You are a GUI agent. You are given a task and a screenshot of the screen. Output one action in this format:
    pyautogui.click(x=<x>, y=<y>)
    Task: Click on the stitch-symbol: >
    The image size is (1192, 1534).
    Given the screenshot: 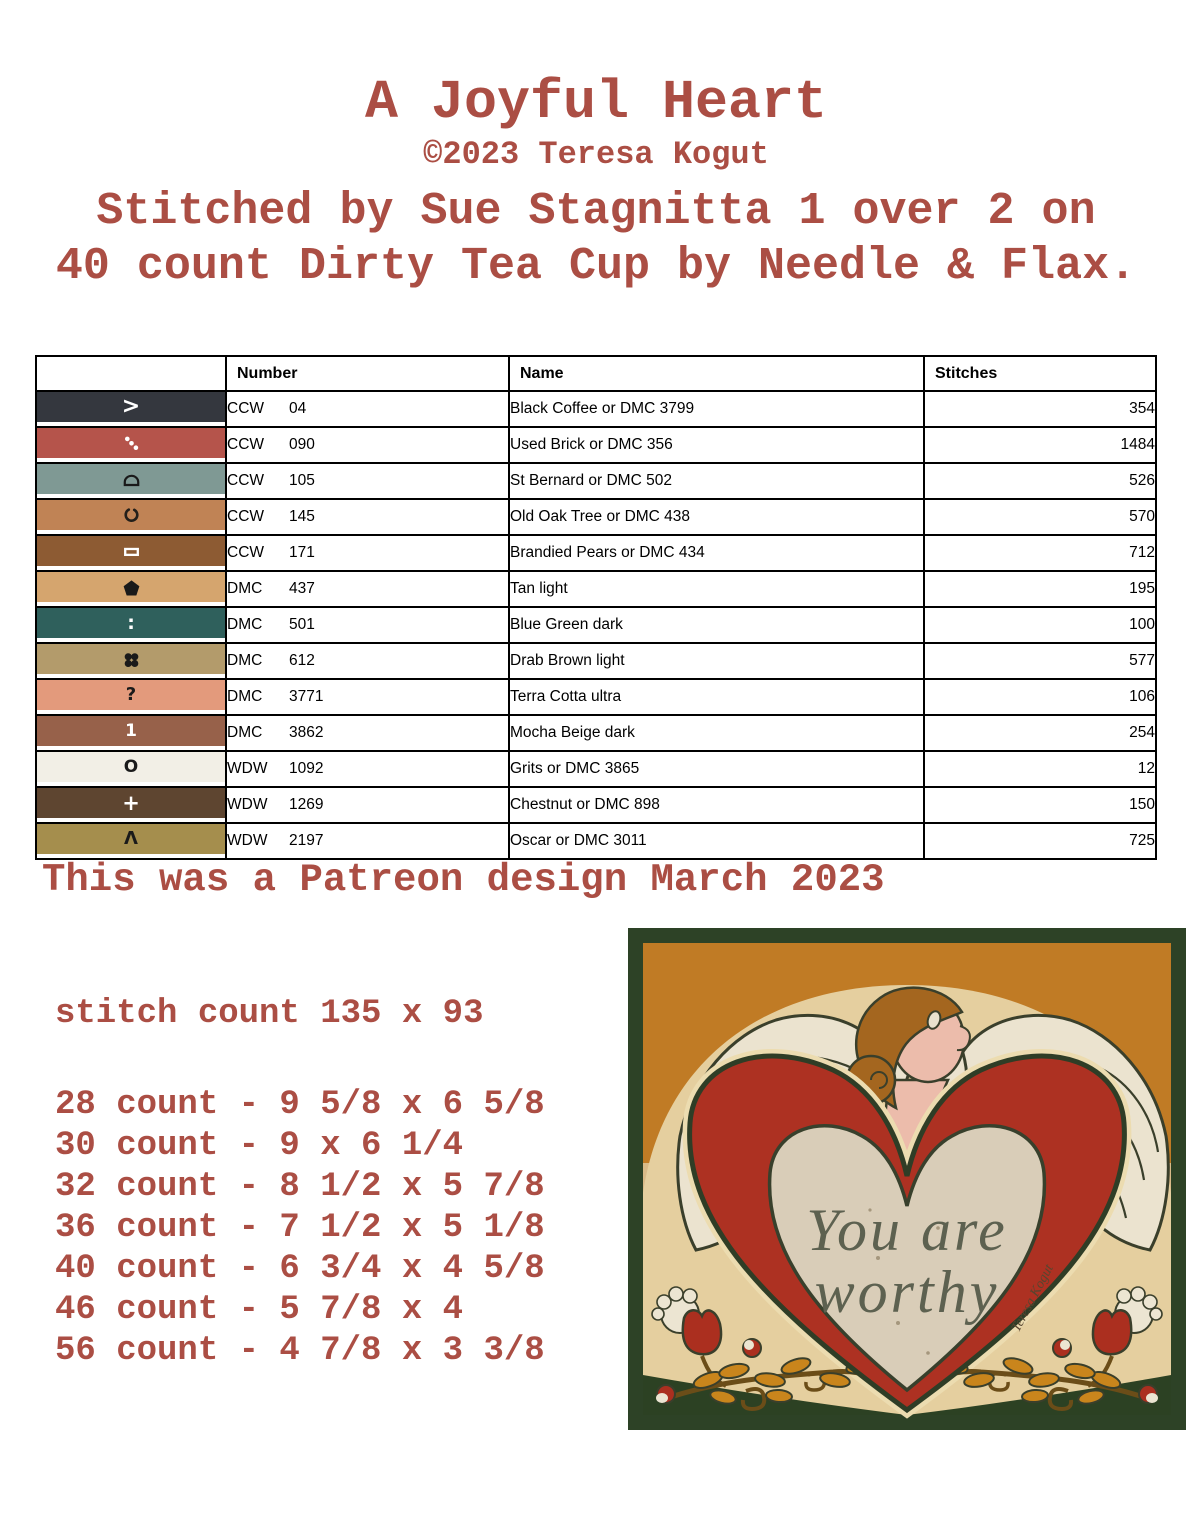 What is the action you would take?
    pyautogui.click(x=131, y=406)
    